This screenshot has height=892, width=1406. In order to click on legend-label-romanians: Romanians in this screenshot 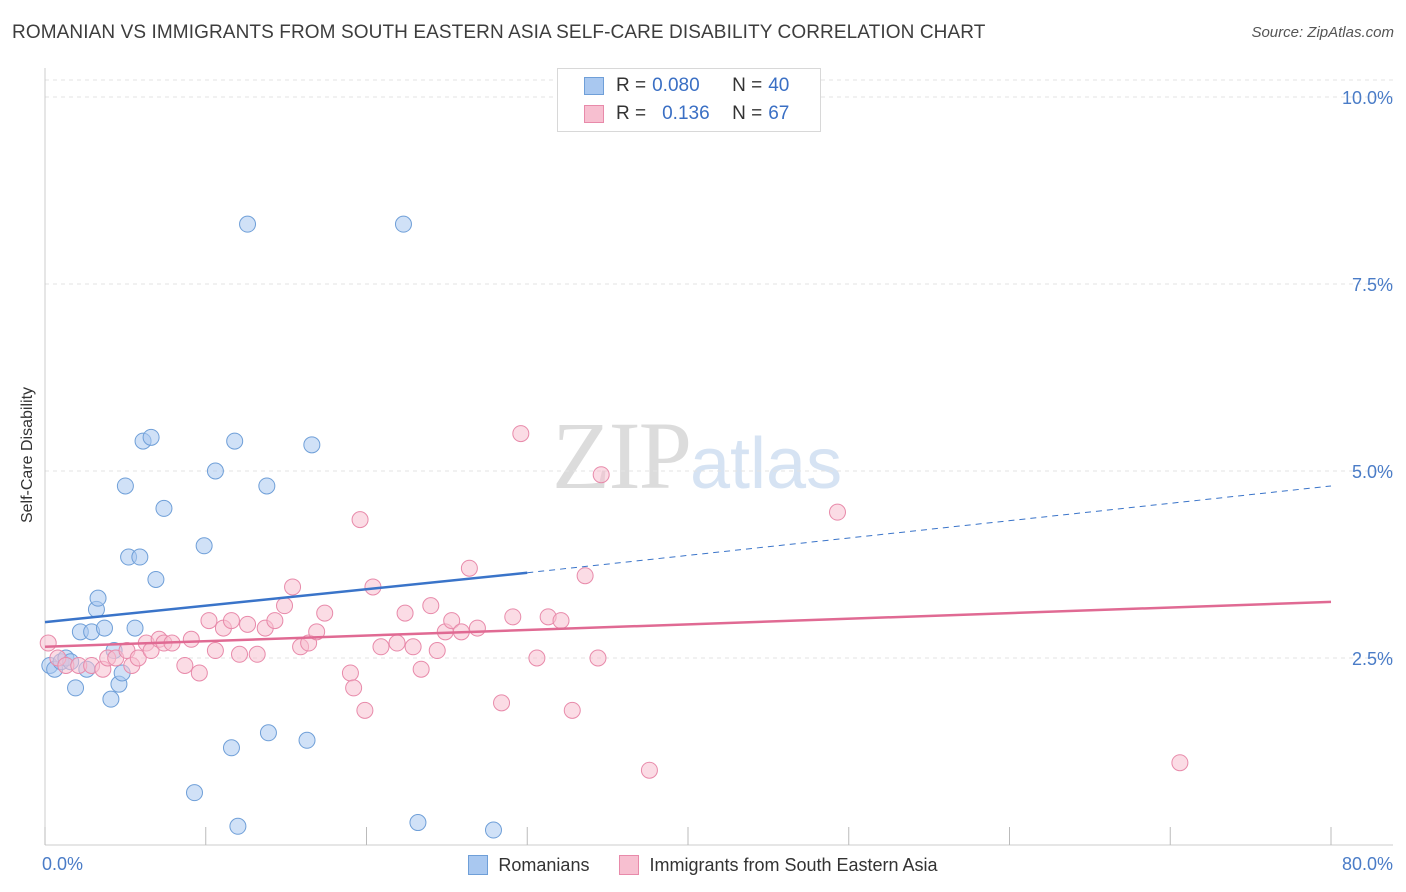, I will do `click(544, 864)`.